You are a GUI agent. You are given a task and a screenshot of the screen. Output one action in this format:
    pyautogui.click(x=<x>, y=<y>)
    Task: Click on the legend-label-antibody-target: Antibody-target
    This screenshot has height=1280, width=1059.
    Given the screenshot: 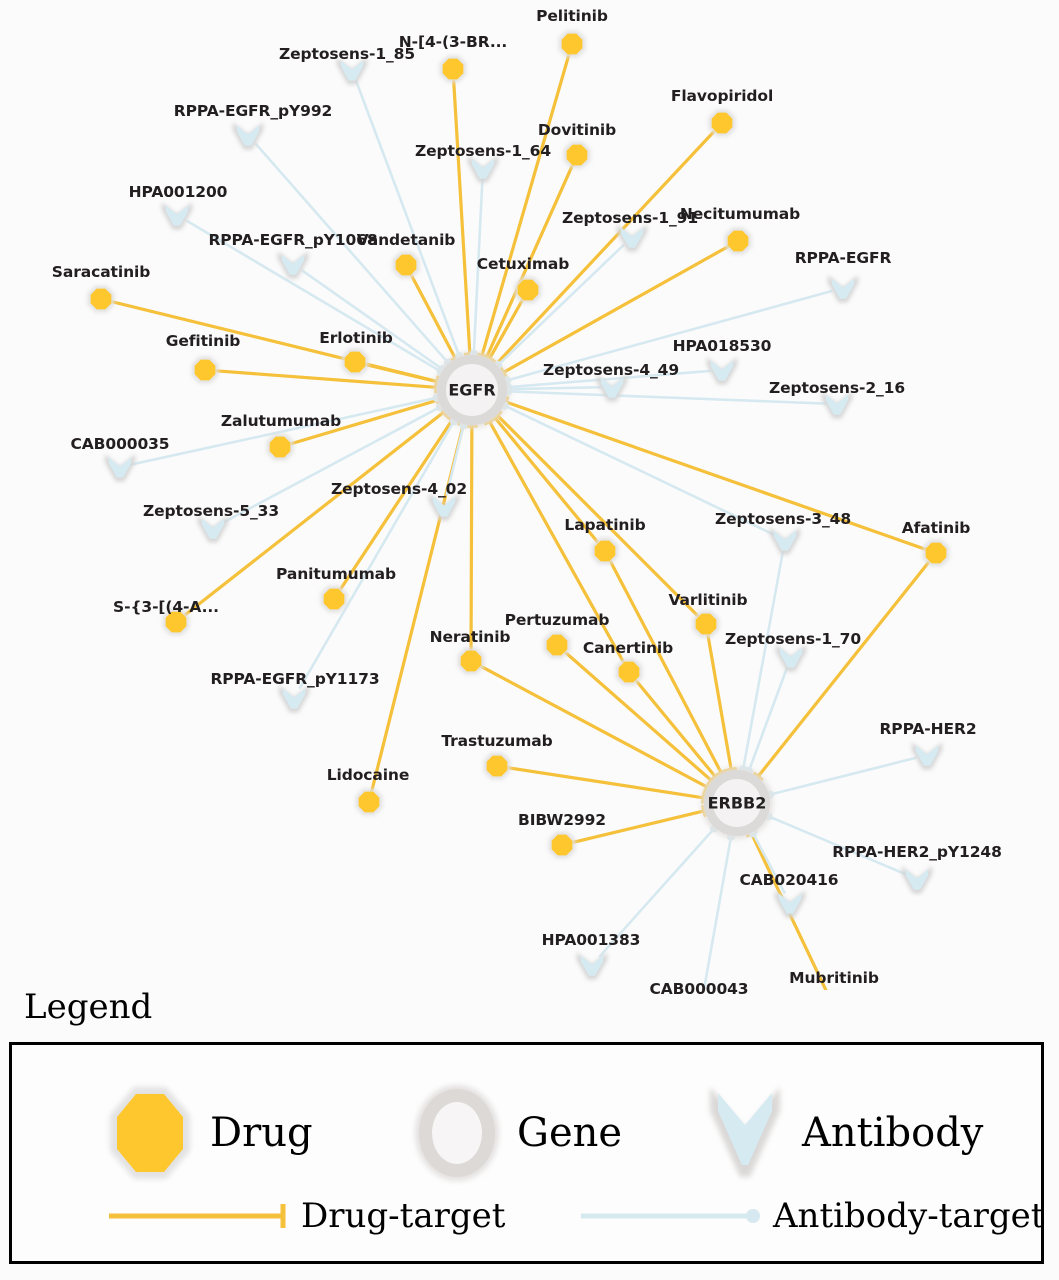 What is the action you would take?
    pyautogui.click(x=909, y=1216)
    